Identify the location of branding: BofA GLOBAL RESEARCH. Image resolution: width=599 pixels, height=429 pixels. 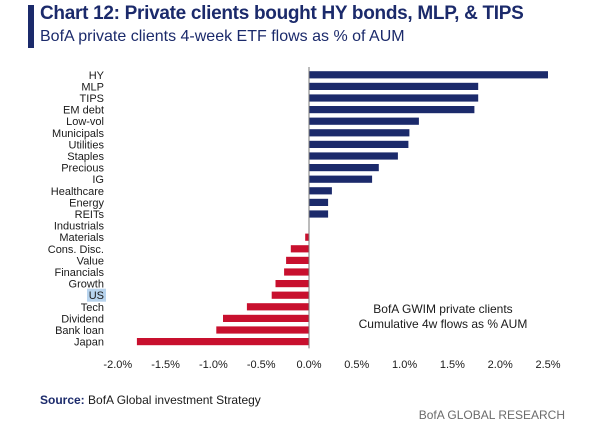
(491, 415).